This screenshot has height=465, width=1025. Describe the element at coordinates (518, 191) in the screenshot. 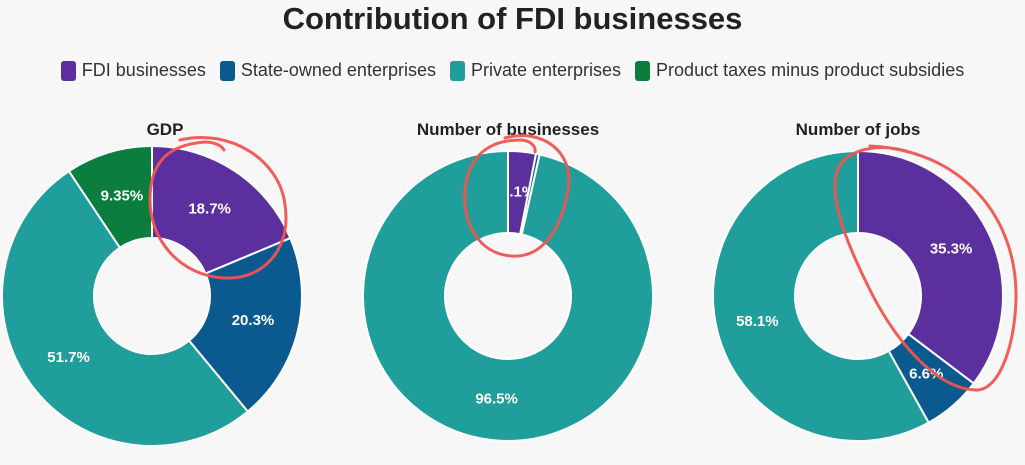

I see `slice-label-fdi-businesses: 3.1%` at that location.